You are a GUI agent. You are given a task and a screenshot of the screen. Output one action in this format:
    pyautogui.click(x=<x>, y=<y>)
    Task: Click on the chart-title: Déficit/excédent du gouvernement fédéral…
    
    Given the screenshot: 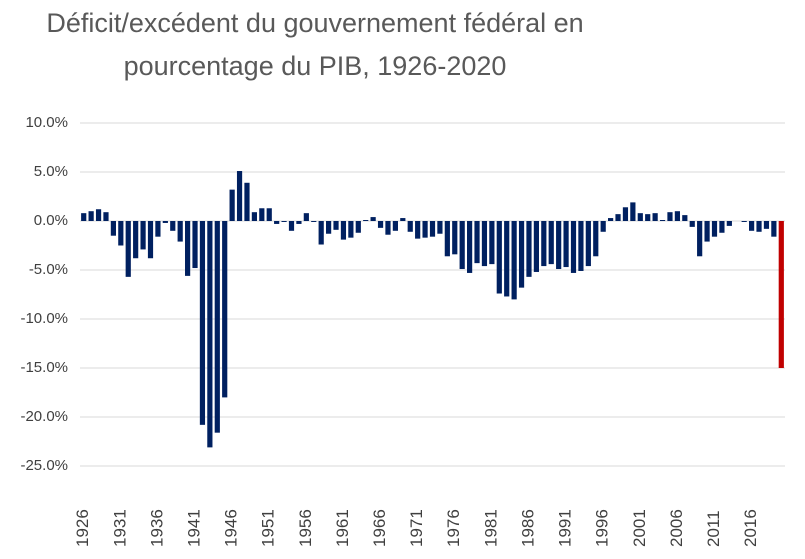 What is the action you would take?
    pyautogui.click(x=314, y=23)
    